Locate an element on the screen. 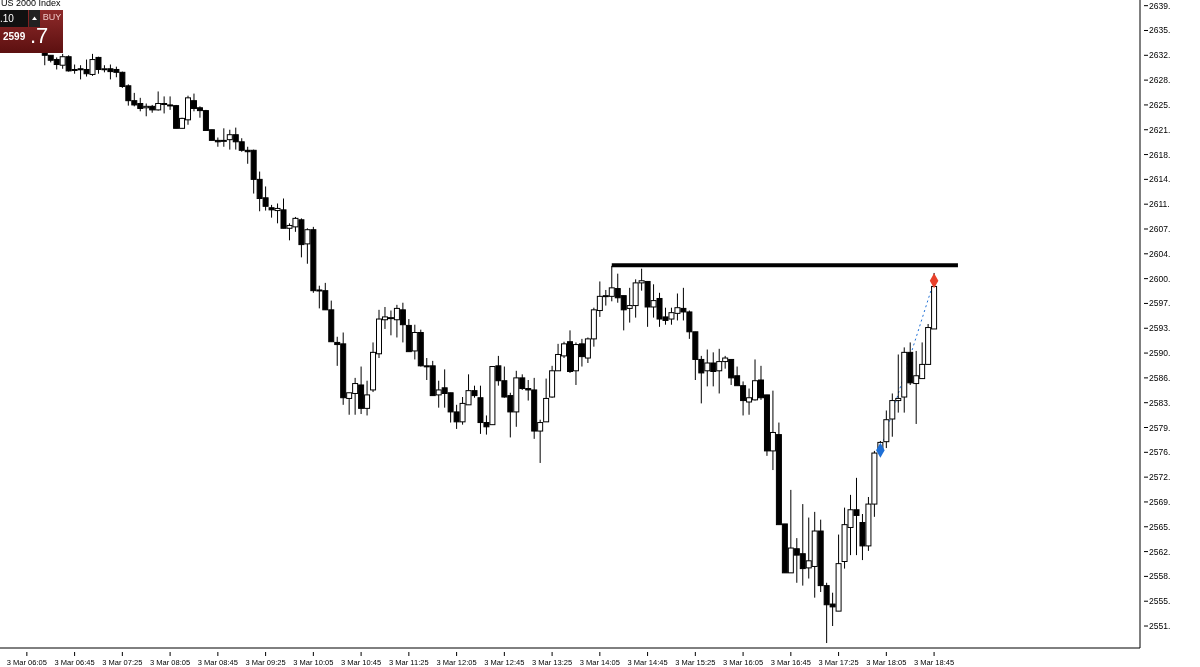  y-tick-label: 2628. is located at coordinates (1160, 80).